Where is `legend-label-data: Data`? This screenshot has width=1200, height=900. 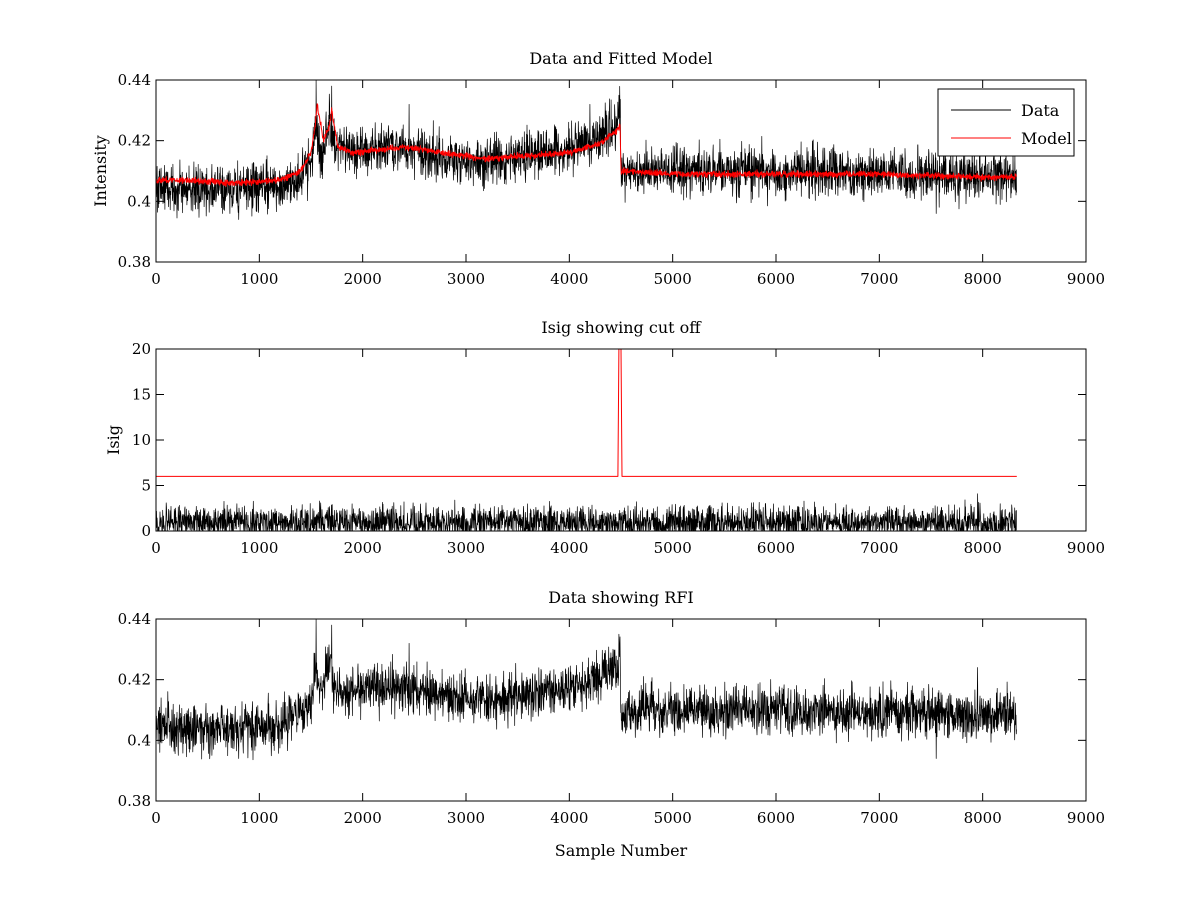 legend-label-data: Data is located at coordinates (1040, 110).